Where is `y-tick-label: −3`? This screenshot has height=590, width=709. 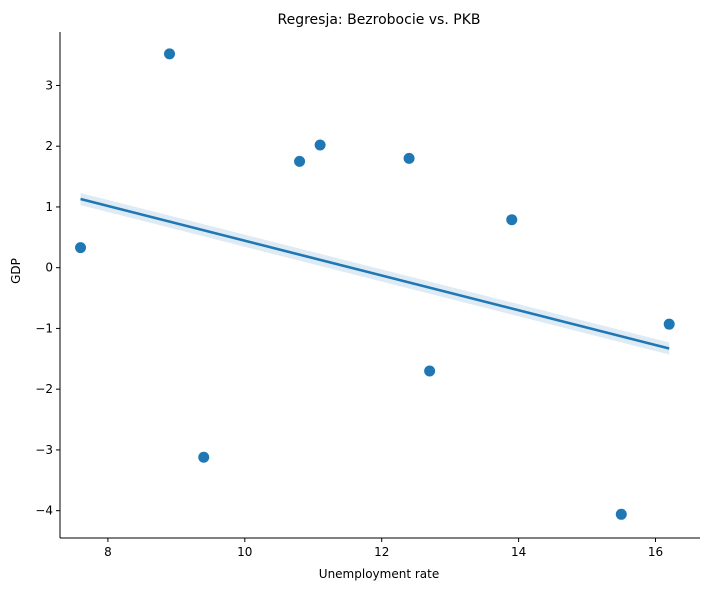 y-tick-label: −3 is located at coordinates (44, 450).